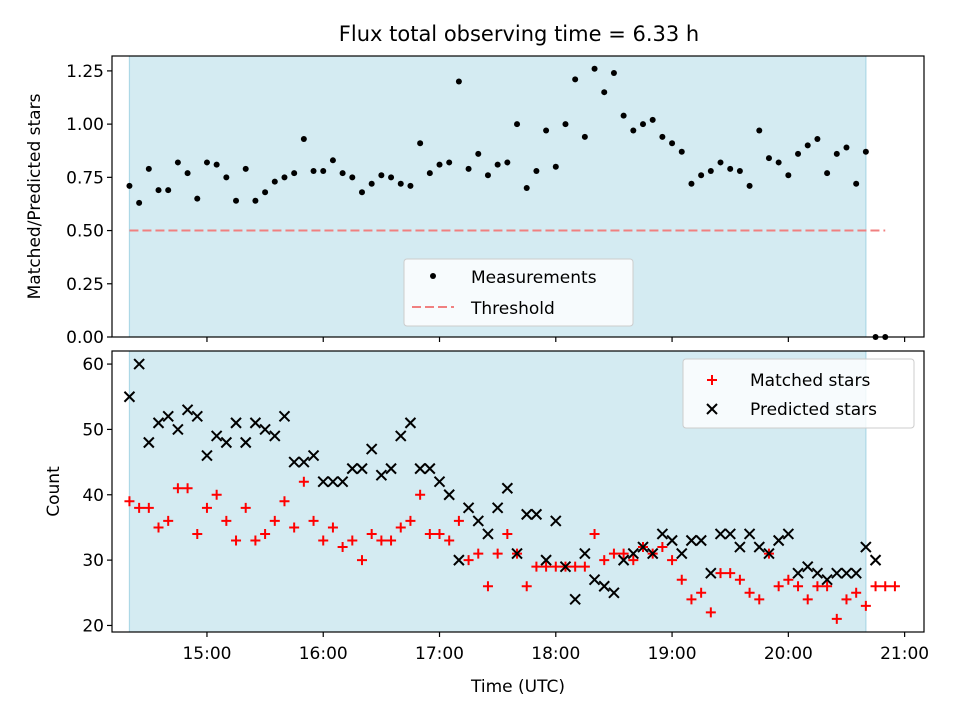 Image resolution: width=960 pixels, height=720 pixels. What do you see at coordinates (439, 654) in the screenshot?
I see `x-tick-label: 17:00` at bounding box center [439, 654].